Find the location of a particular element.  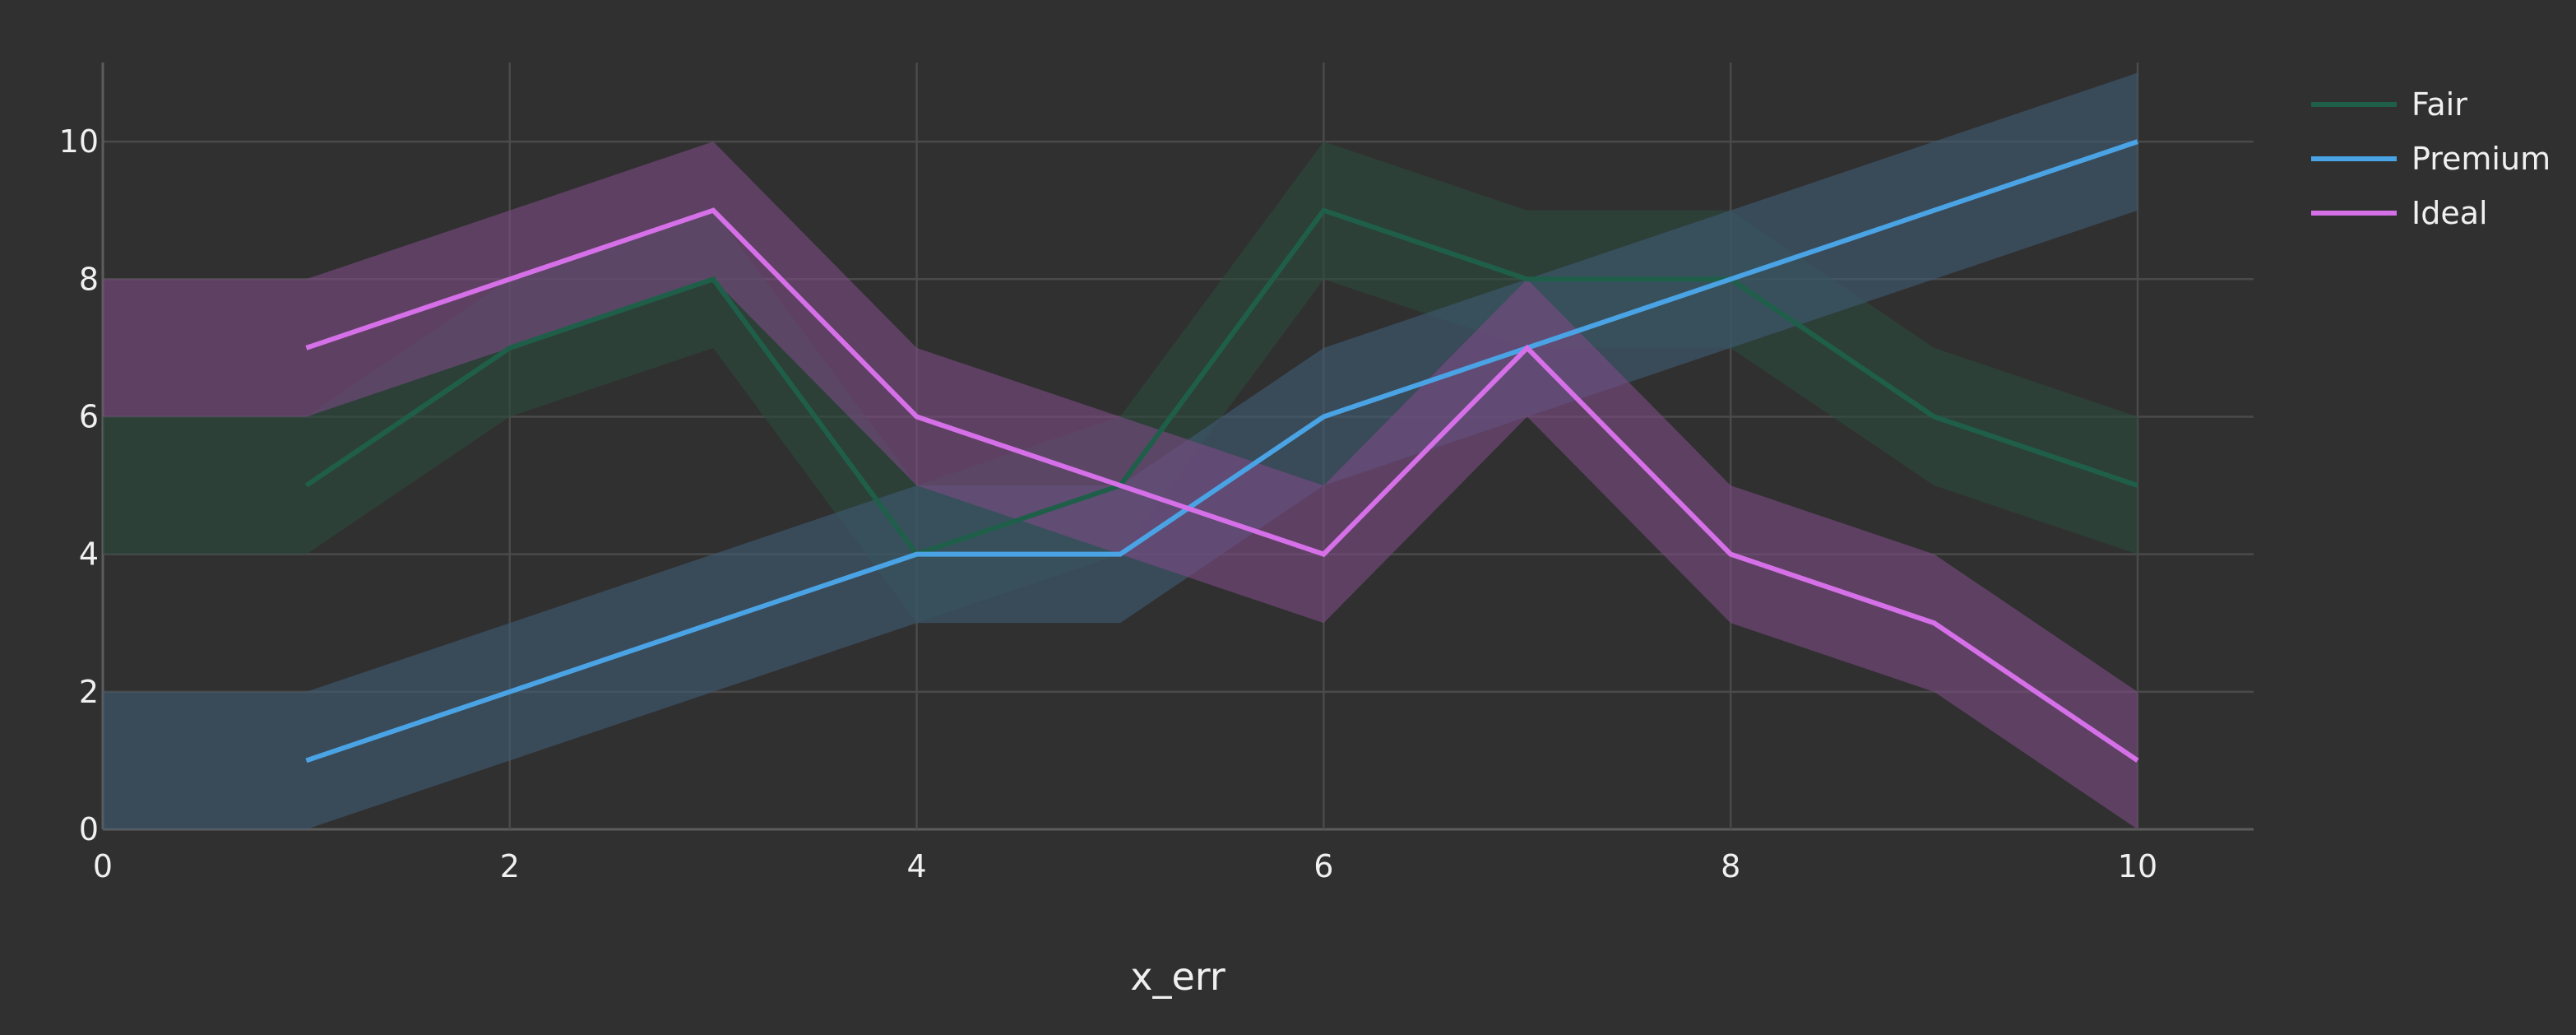

x-tick-label: 10 is located at coordinates (2137, 866).